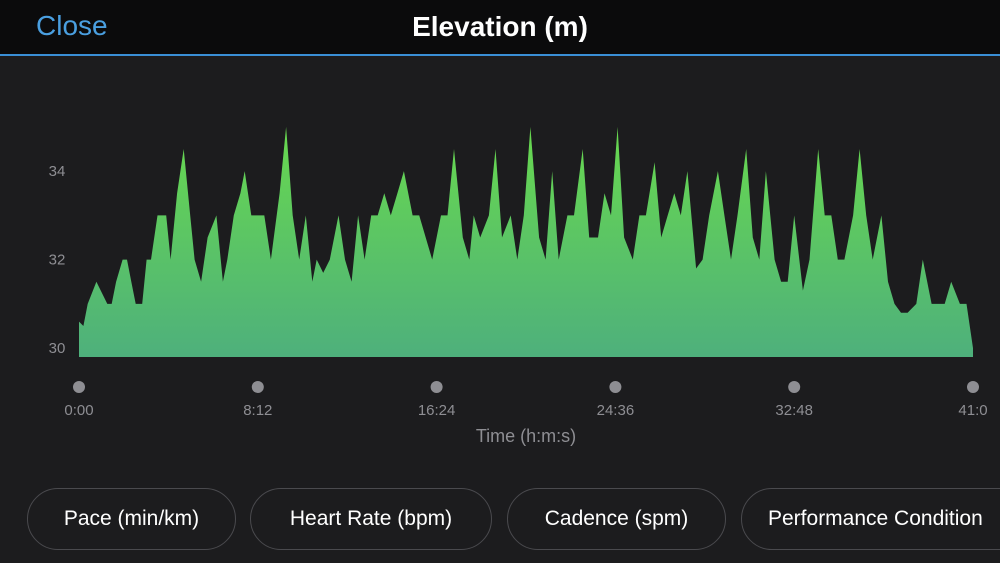 The height and width of the screenshot is (563, 1000). What do you see at coordinates (257, 410) in the screenshot?
I see `x-tick-label: 8:12` at bounding box center [257, 410].